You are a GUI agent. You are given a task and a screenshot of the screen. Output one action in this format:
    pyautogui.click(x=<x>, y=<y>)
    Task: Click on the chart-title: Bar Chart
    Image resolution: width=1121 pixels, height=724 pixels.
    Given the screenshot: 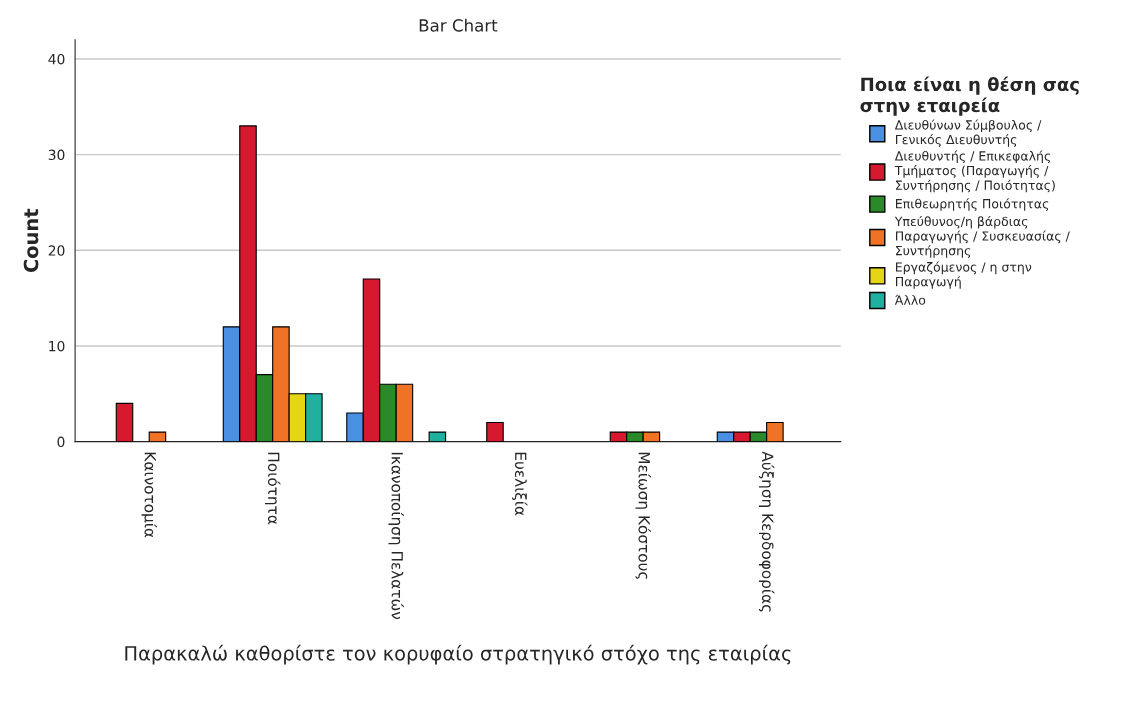 What is the action you would take?
    pyautogui.click(x=458, y=25)
    